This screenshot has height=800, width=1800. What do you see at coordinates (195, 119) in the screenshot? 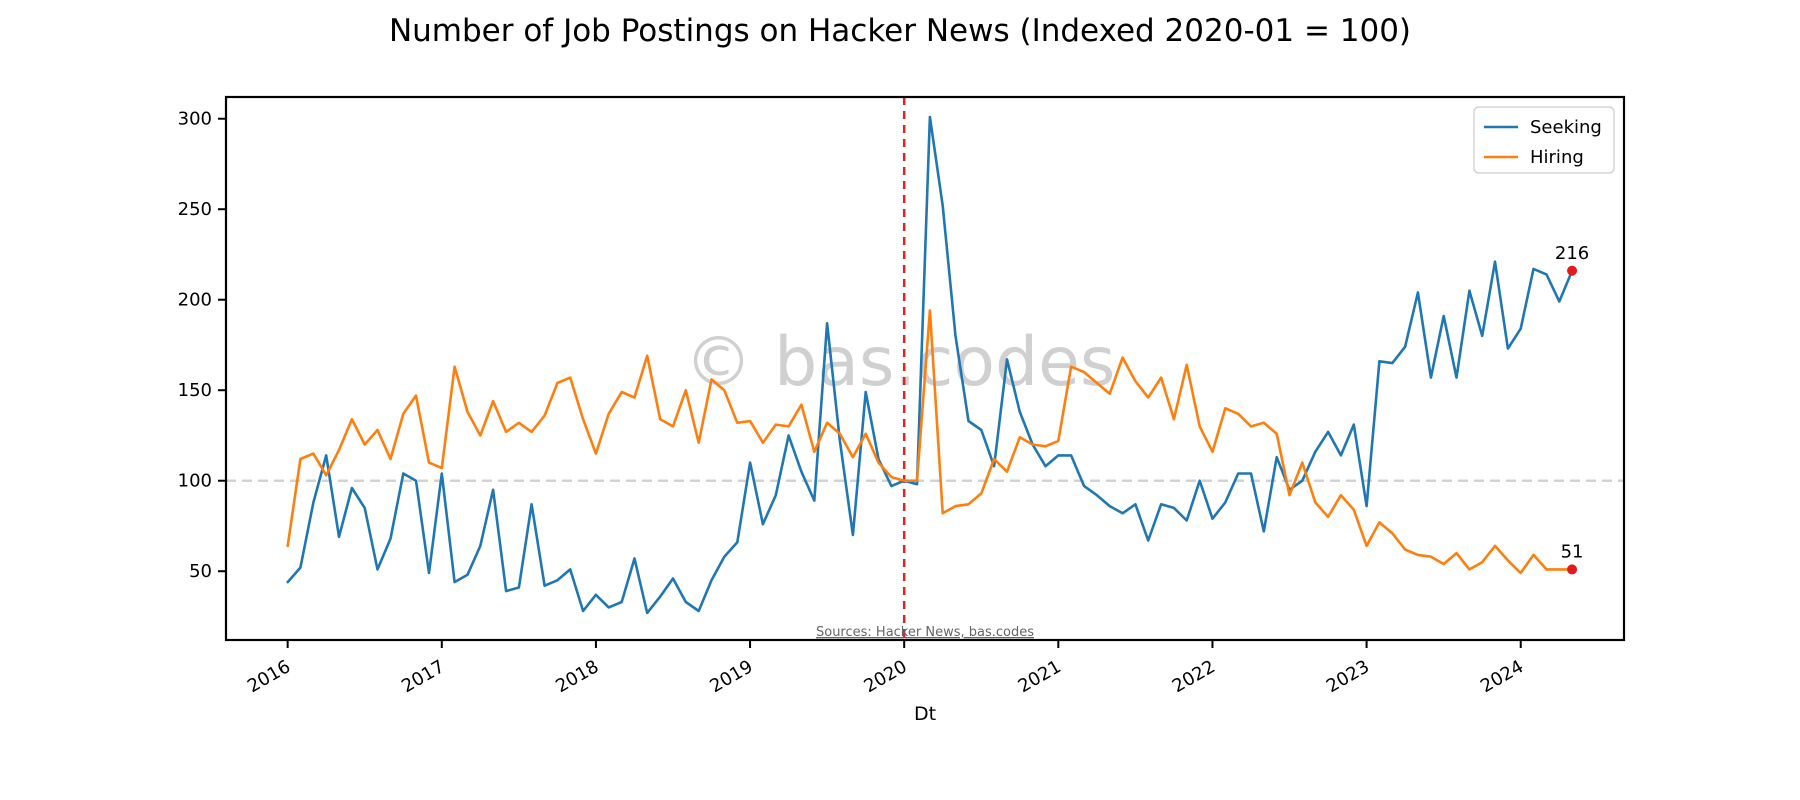
I see `y-tick-label: 300` at bounding box center [195, 119].